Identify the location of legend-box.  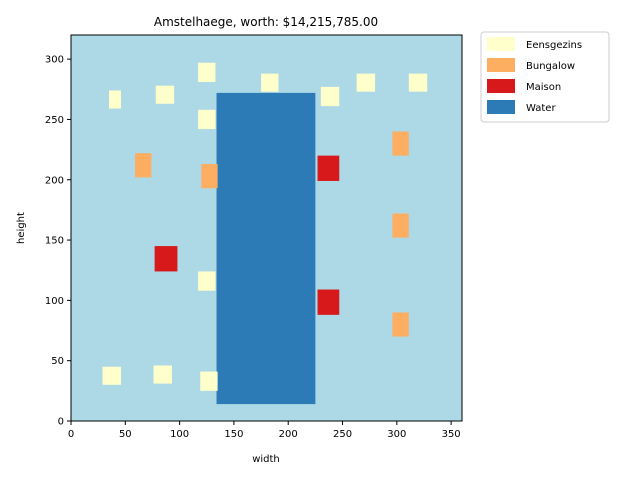
(545, 77).